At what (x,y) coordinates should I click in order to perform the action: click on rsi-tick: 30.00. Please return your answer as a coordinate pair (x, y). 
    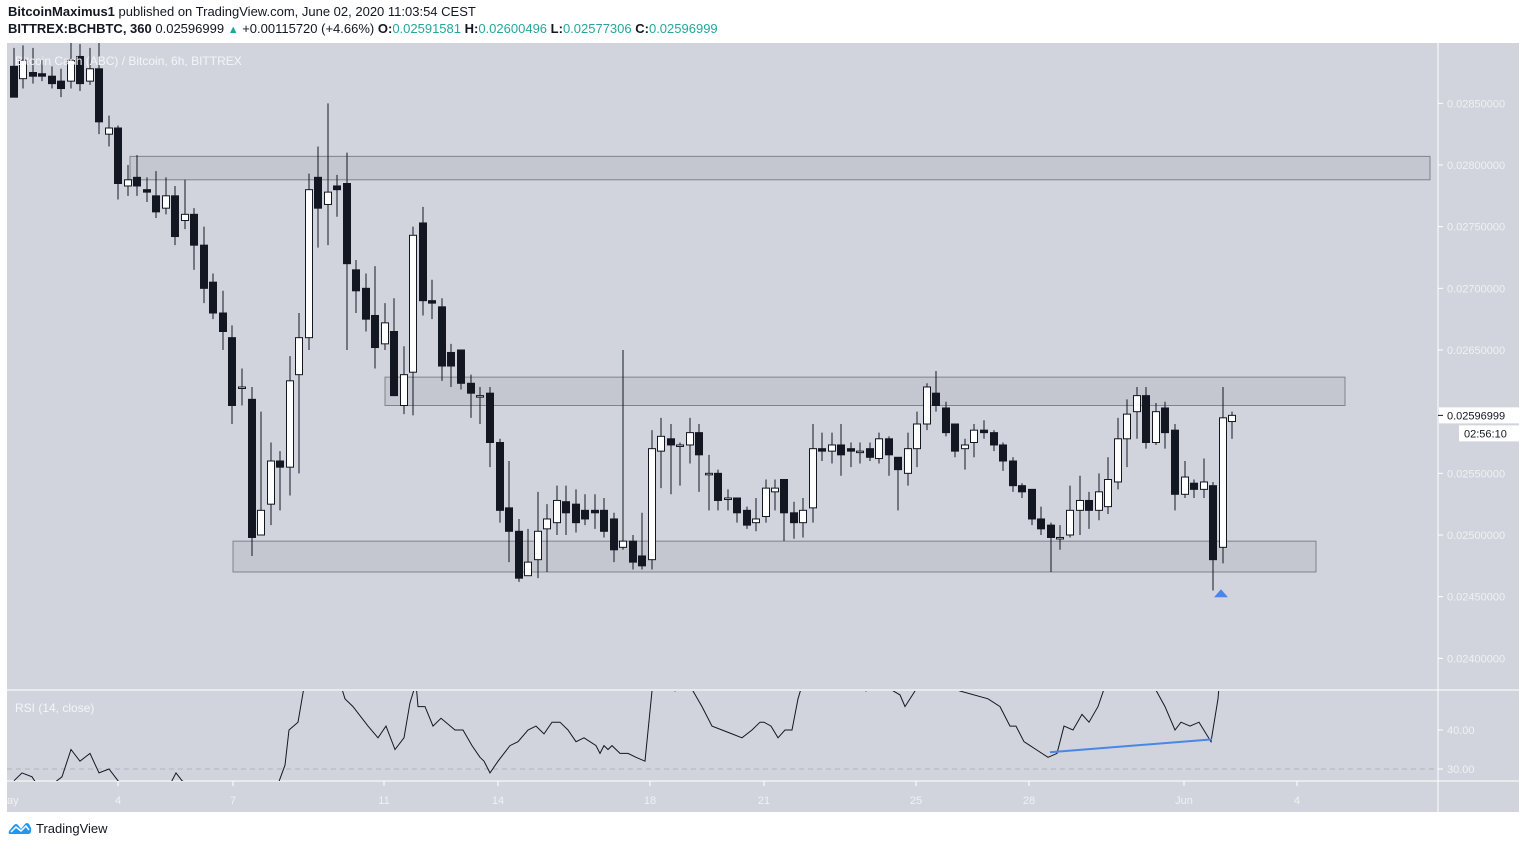
    Looking at the image, I should click on (1461, 770).